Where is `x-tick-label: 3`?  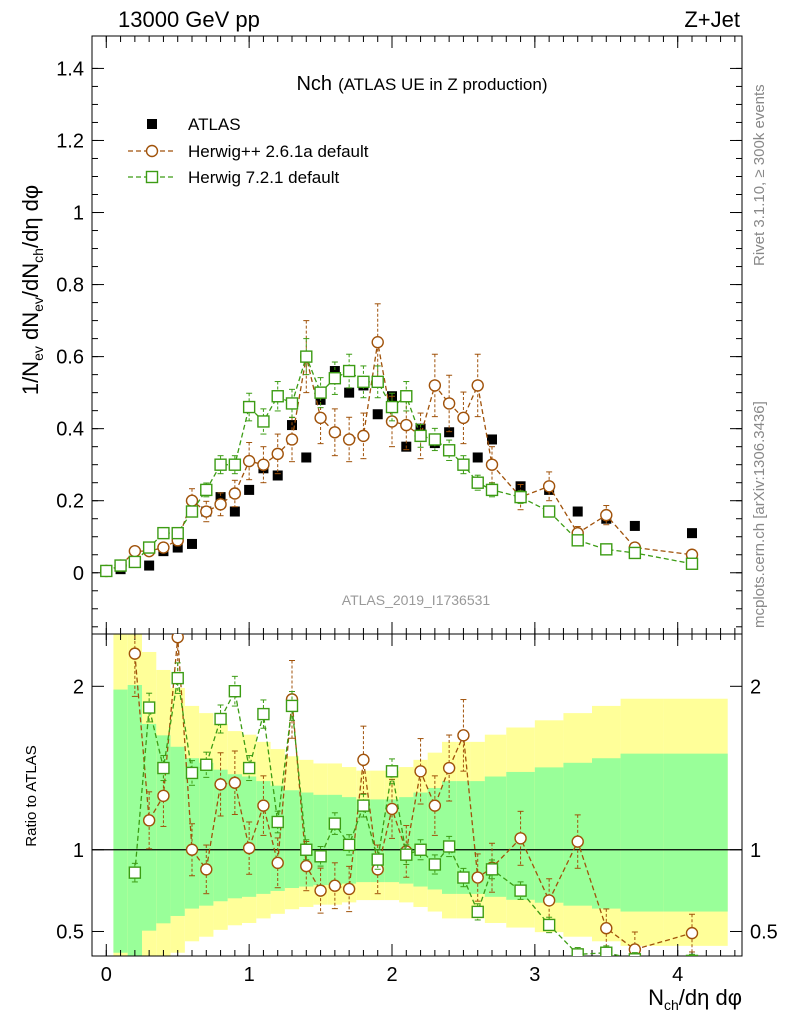 x-tick-label: 3 is located at coordinates (534, 975).